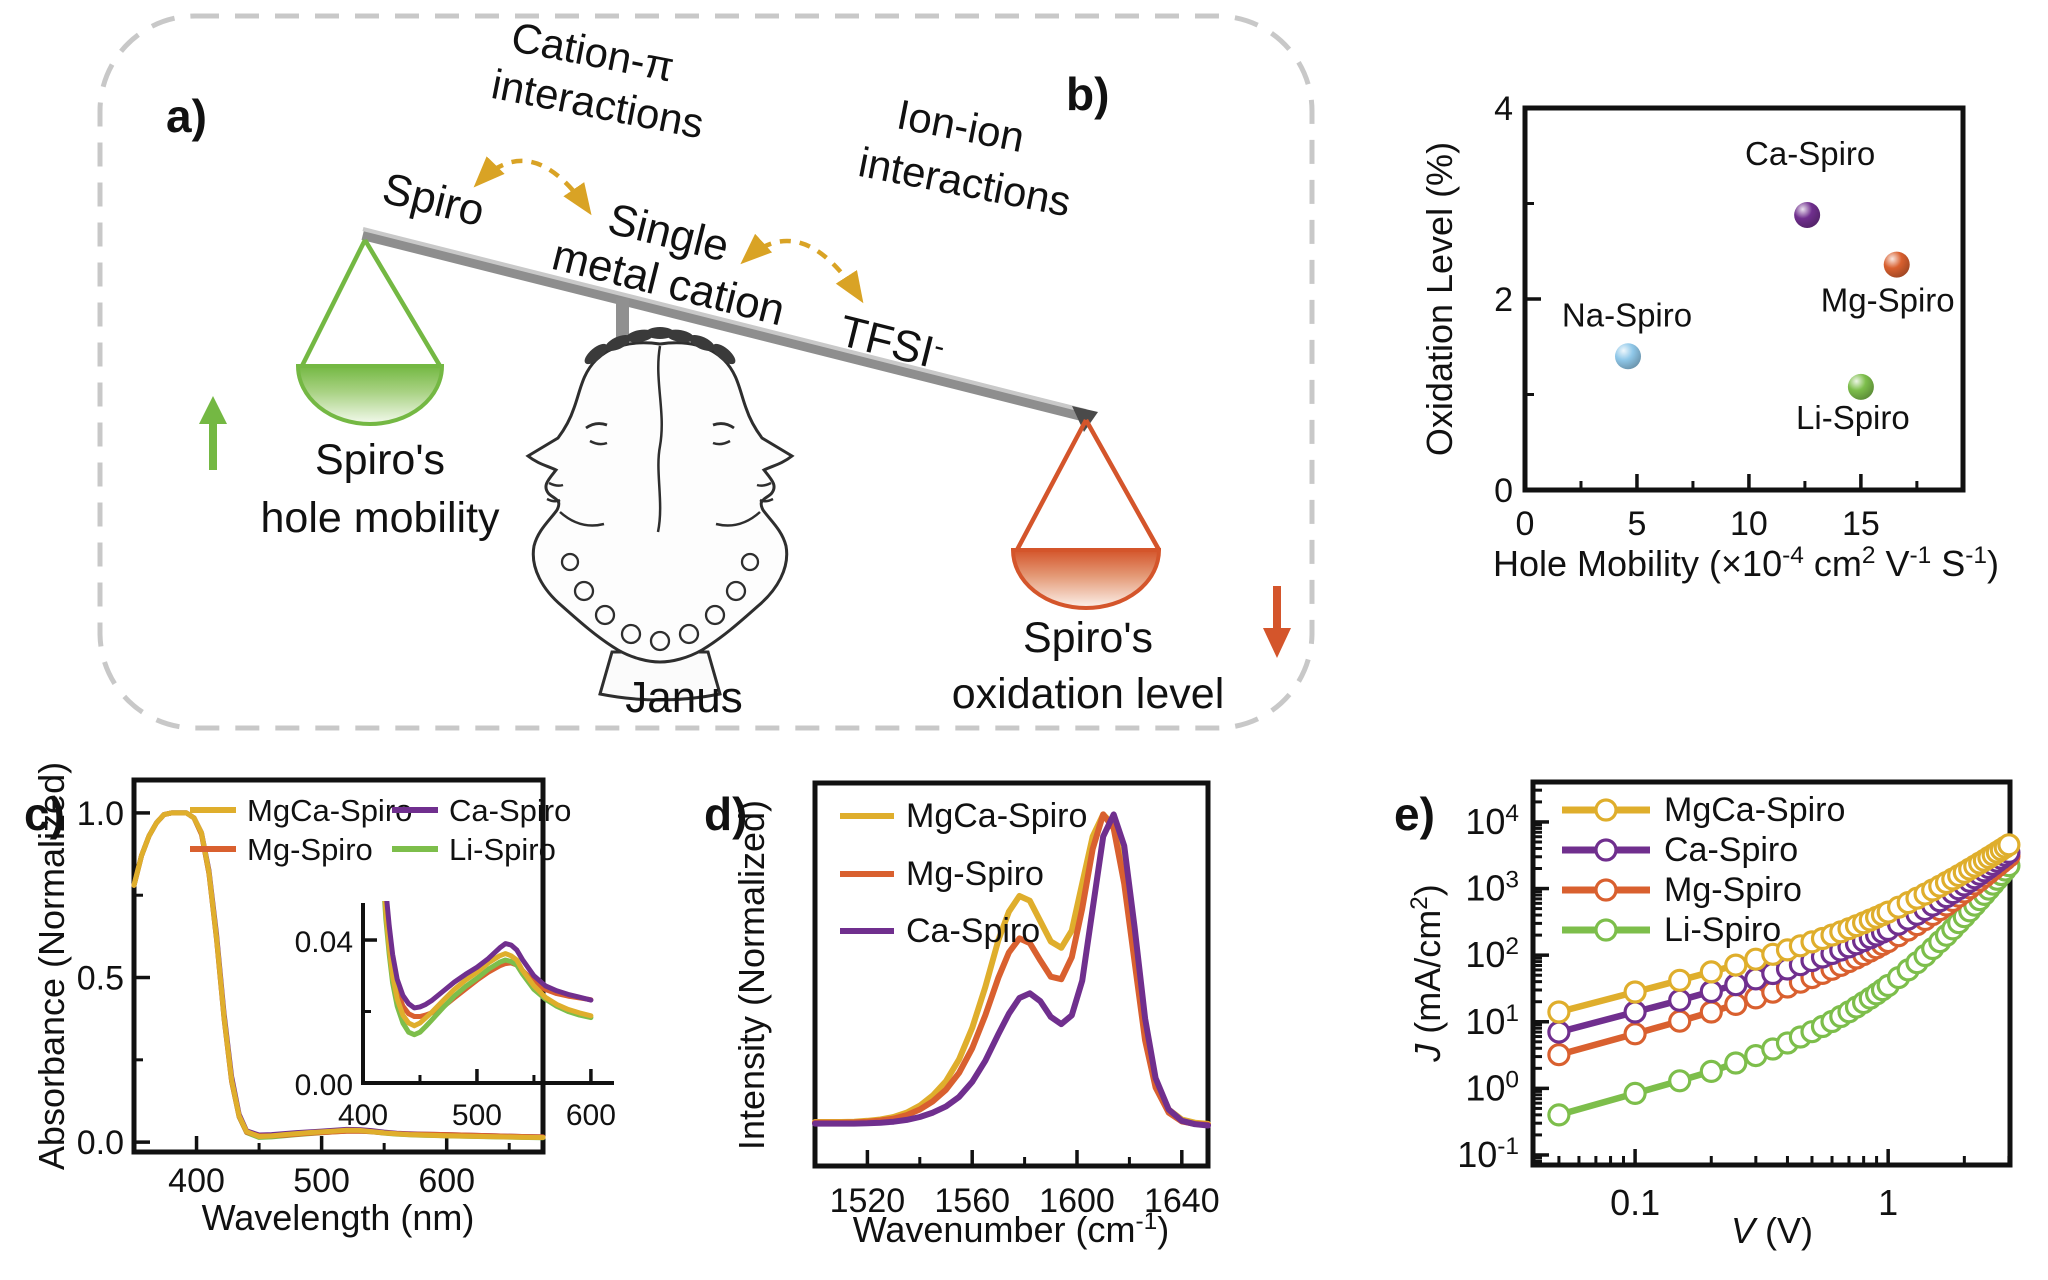 The width and height of the screenshot is (2048, 1280). I want to click on legend-label: Li-Spiro, so click(502, 849).